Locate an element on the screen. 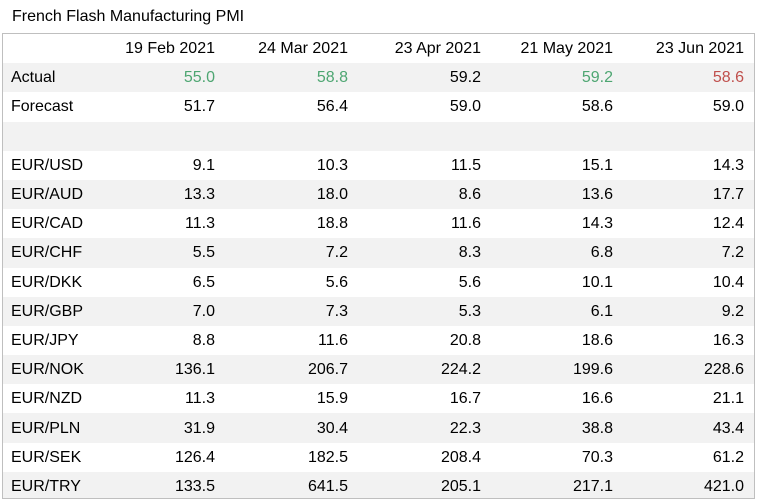 Image resolution: width=758 pixels, height=503 pixels. value-cell: 9.2 is located at coordinates (732, 311).